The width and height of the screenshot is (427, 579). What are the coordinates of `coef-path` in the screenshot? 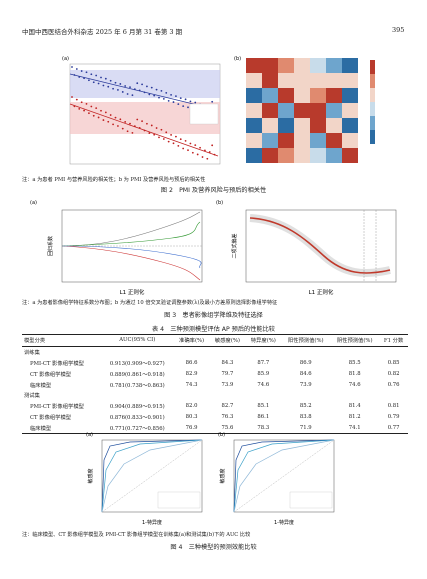 It's located at (131, 257).